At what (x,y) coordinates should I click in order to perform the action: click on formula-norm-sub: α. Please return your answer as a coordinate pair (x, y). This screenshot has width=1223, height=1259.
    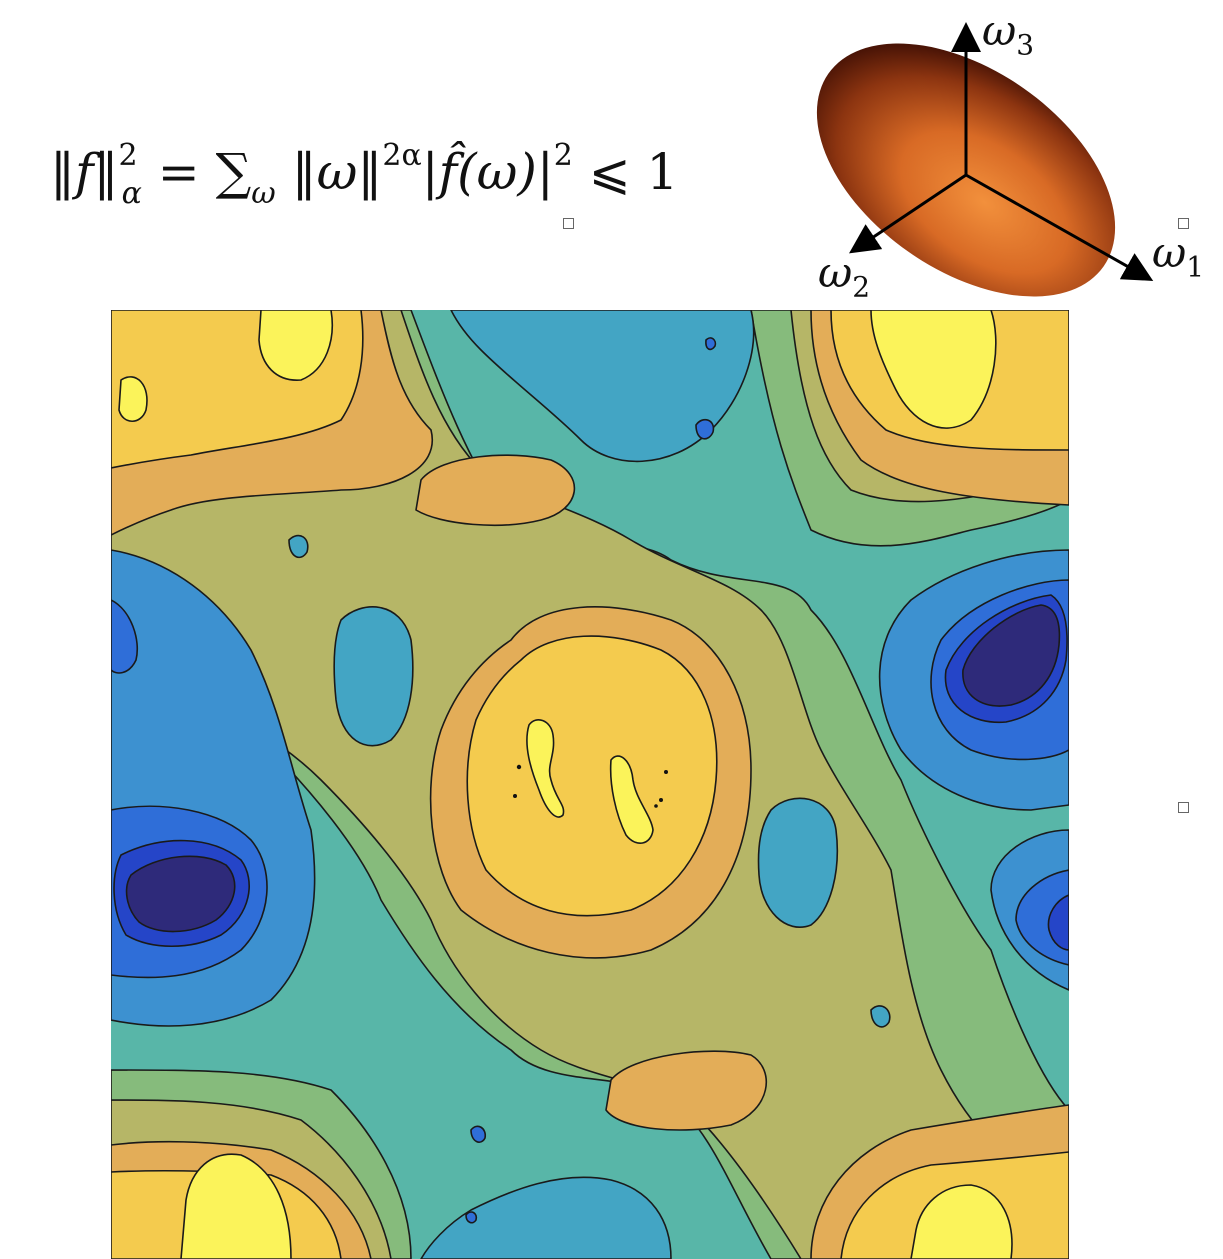
    Looking at the image, I should click on (131, 193).